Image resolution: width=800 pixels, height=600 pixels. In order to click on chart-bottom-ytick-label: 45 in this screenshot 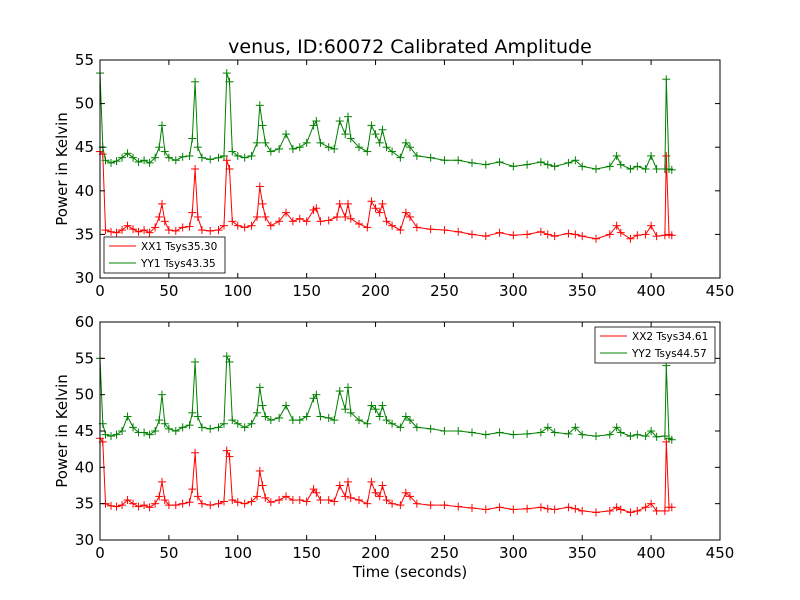, I will do `click(84, 431)`.